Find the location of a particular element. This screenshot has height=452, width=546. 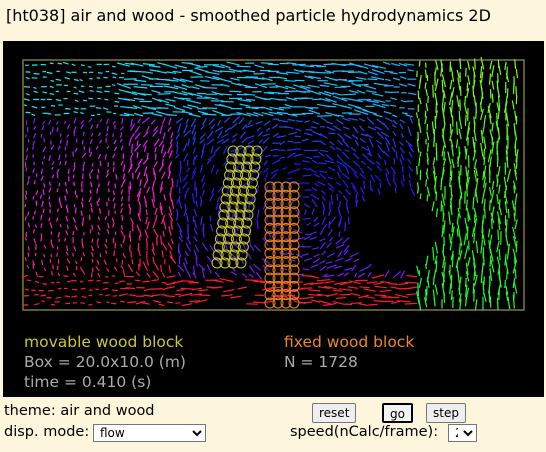

speed-select: 2 is located at coordinates (462, 433).